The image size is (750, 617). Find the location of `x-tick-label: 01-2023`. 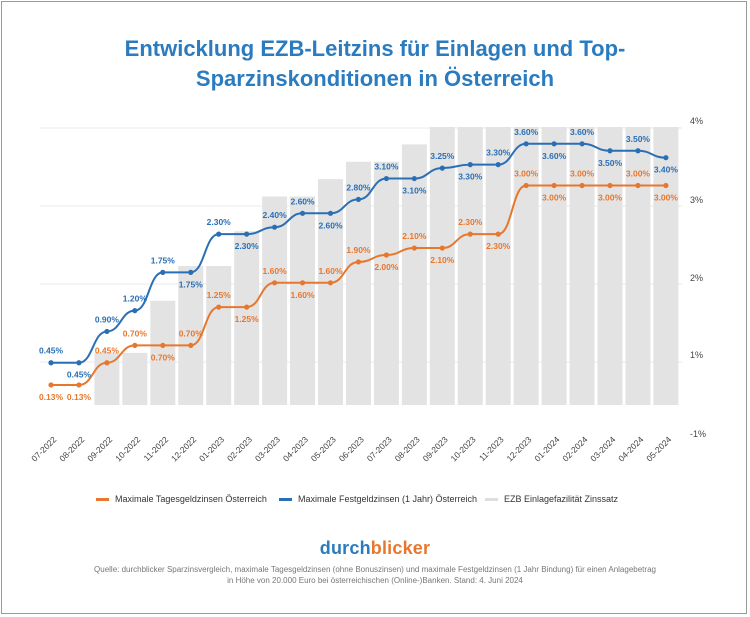

x-tick-label: 01-2023 is located at coordinates (211, 448).